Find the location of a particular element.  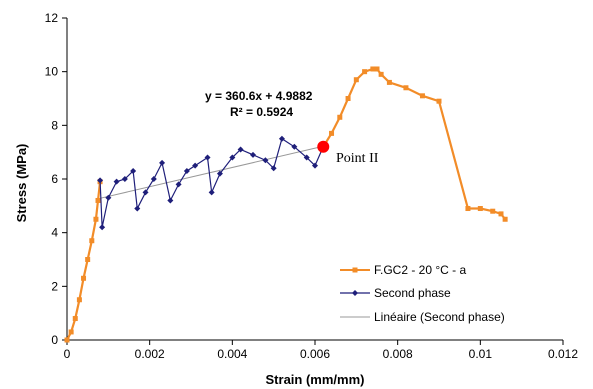

y-tick-label: 0 is located at coordinates (54, 340).